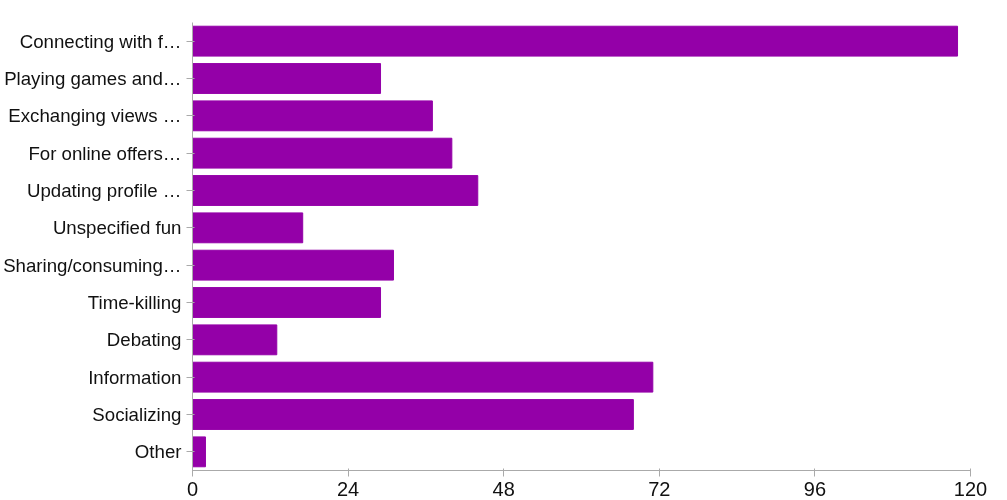 The image size is (1007, 500). Describe the element at coordinates (137, 414) in the screenshot. I see `y-tick-label: Socializing` at that location.